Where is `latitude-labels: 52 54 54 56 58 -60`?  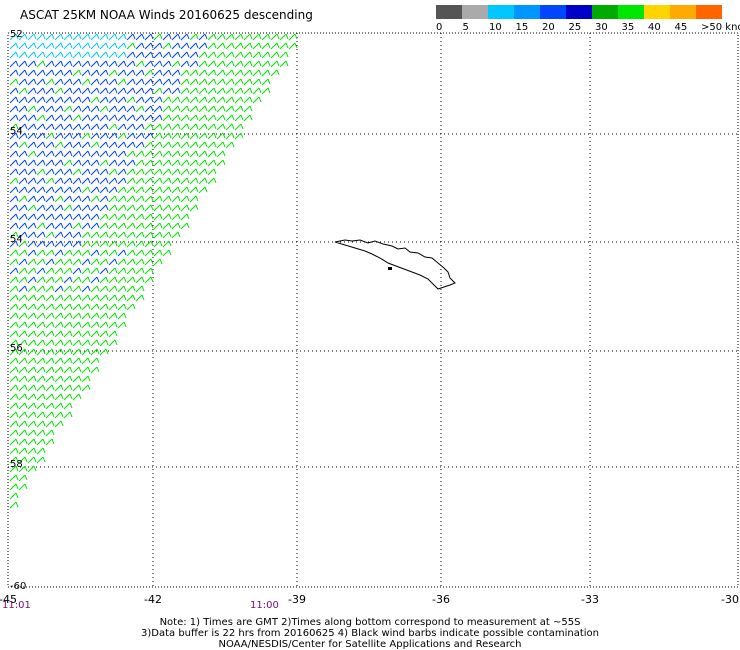 latitude-labels: 52 54 54 56 58 -60 is located at coordinates (18, 310).